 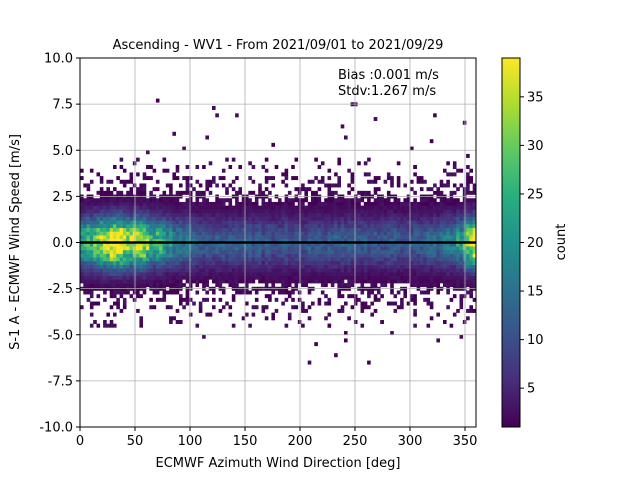 What do you see at coordinates (535, 292) in the screenshot?
I see `colorbar-tick-label: 15` at bounding box center [535, 292].